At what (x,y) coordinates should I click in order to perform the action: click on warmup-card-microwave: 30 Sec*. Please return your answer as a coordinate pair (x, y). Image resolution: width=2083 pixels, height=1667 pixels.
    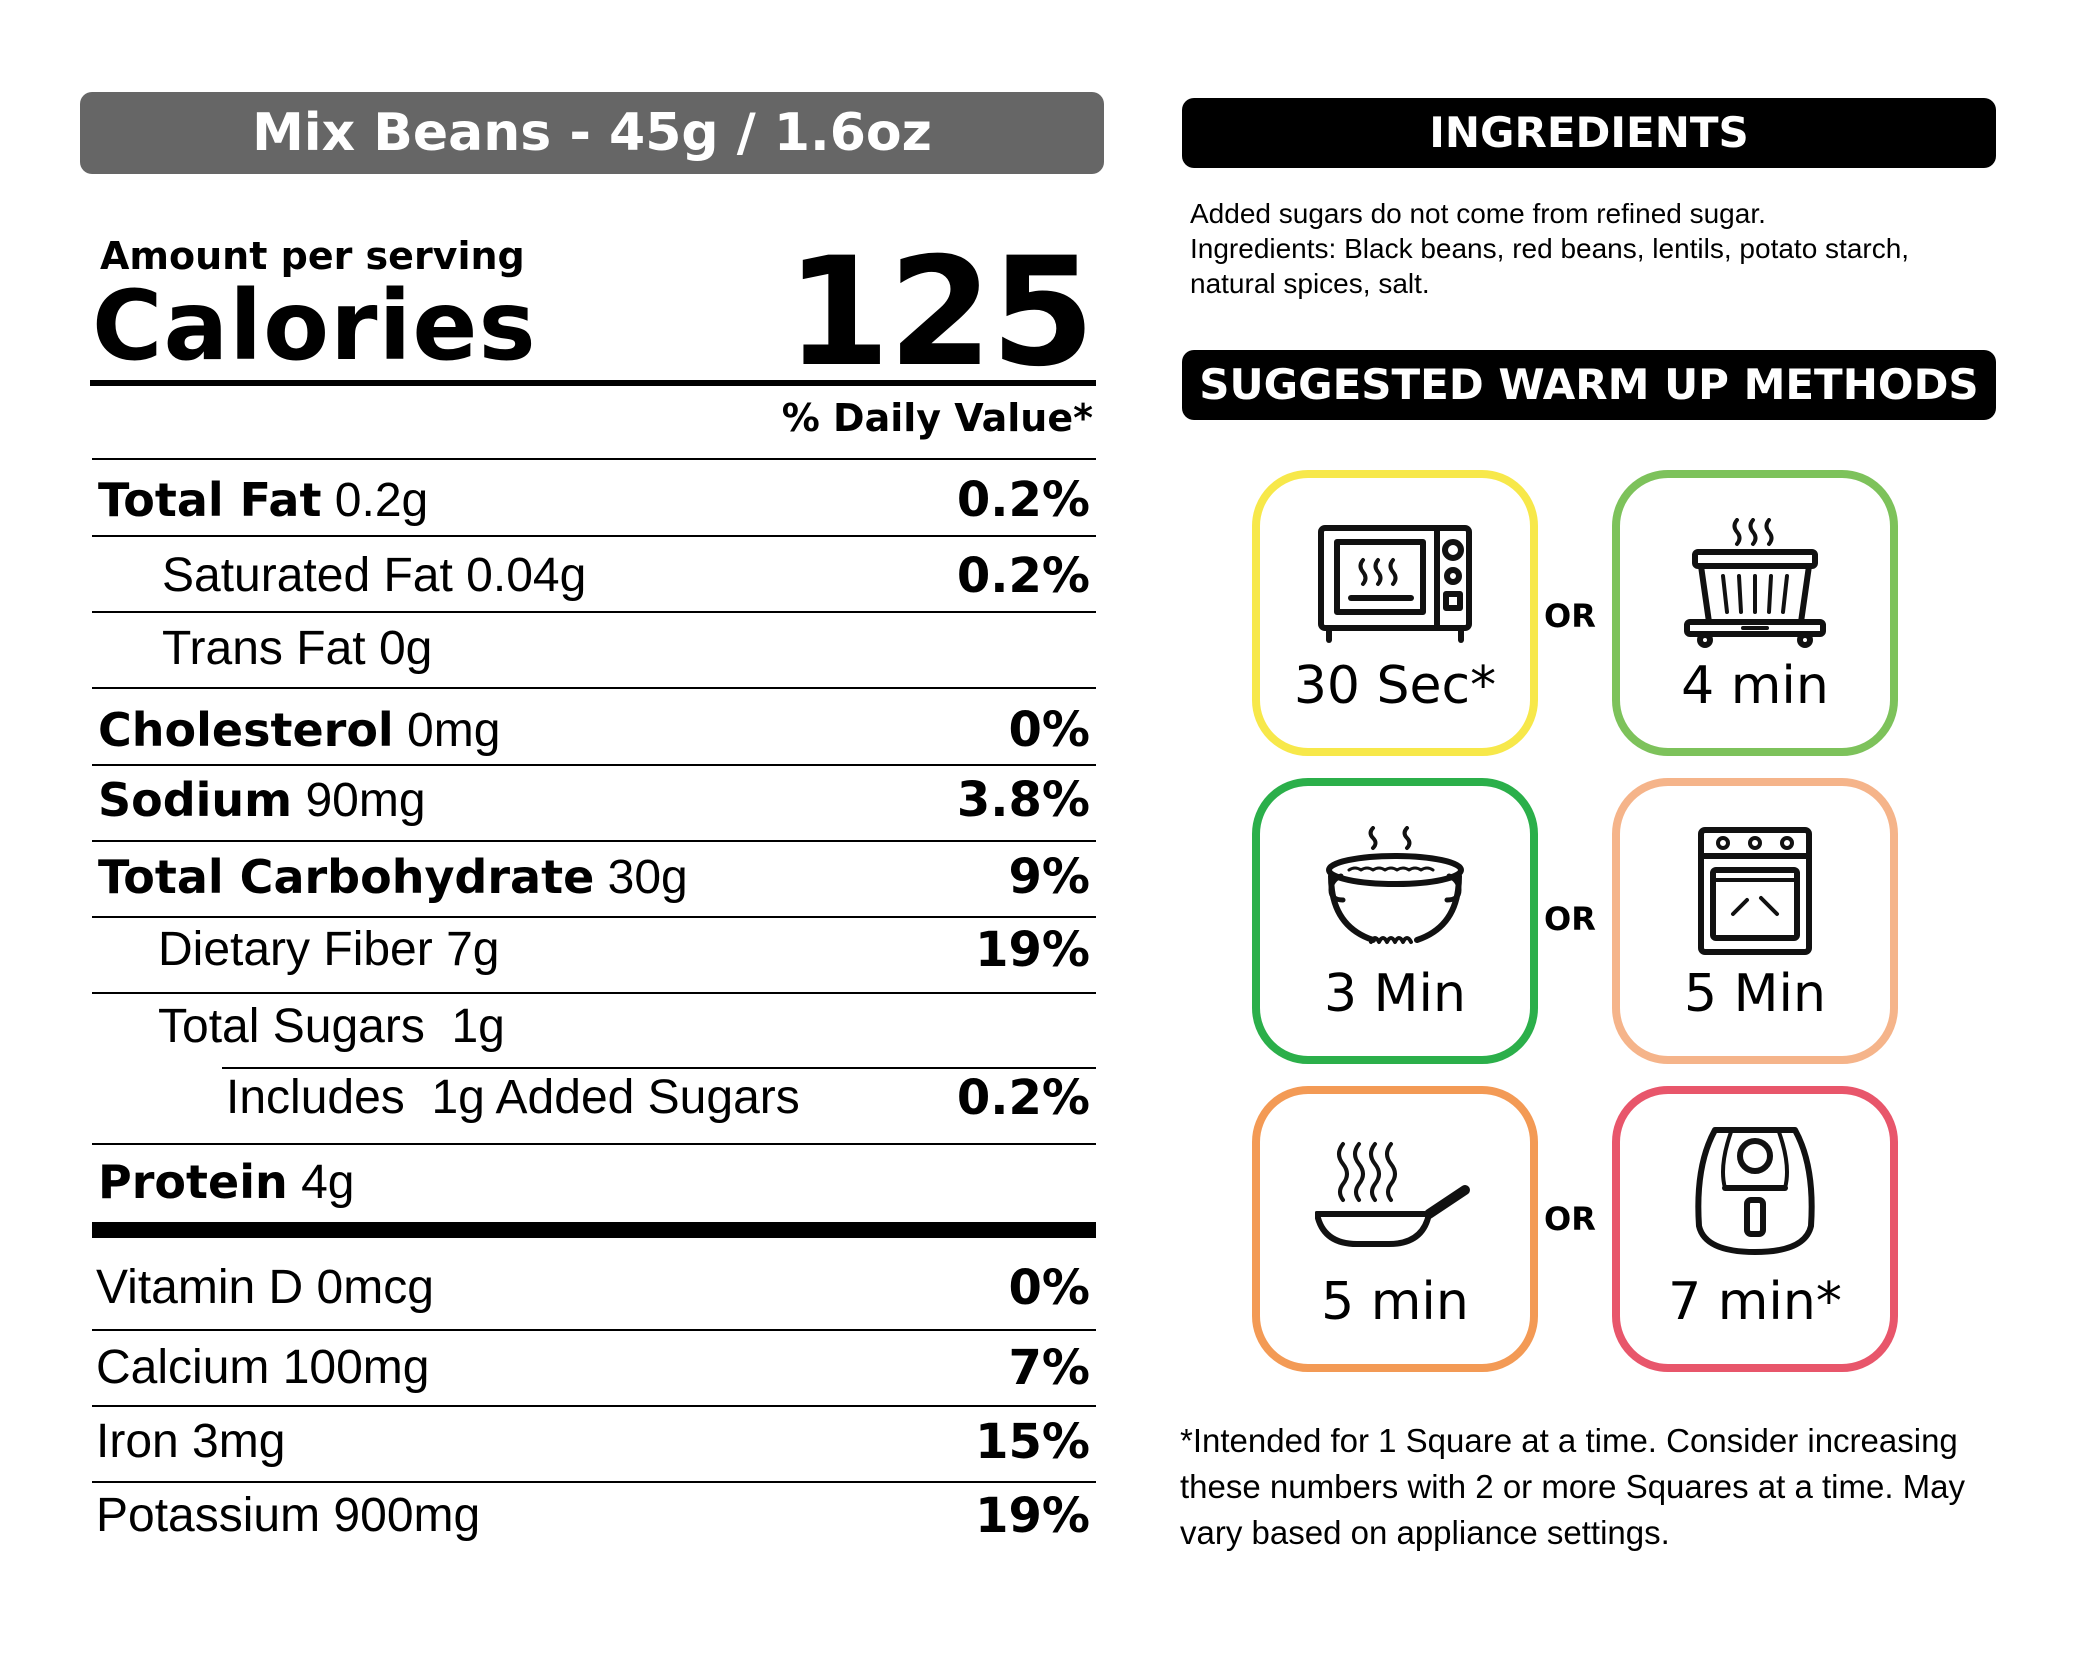
    Looking at the image, I should click on (1395, 613).